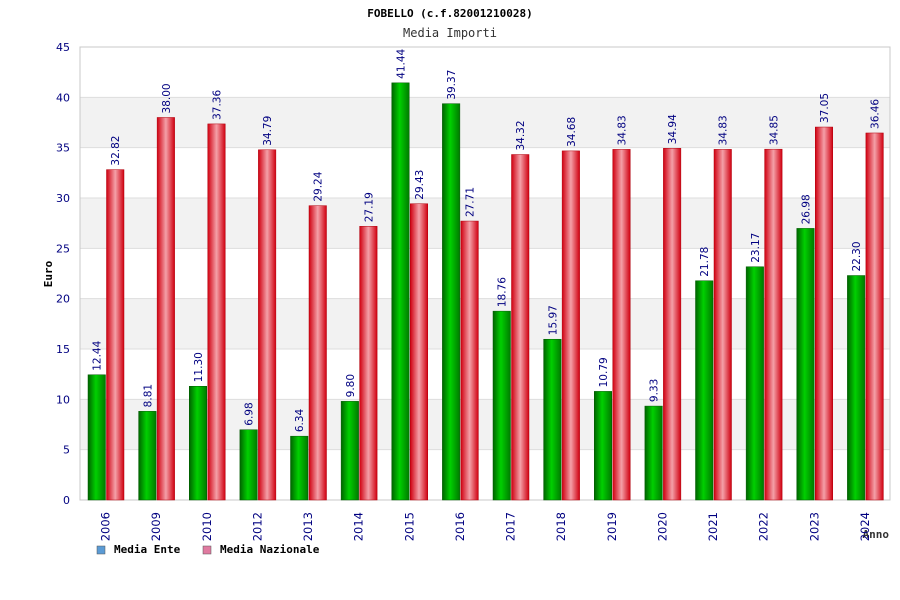 The height and width of the screenshot is (600, 900). Describe the element at coordinates (207, 526) in the screenshot. I see `x-tick-label: 2010` at that location.